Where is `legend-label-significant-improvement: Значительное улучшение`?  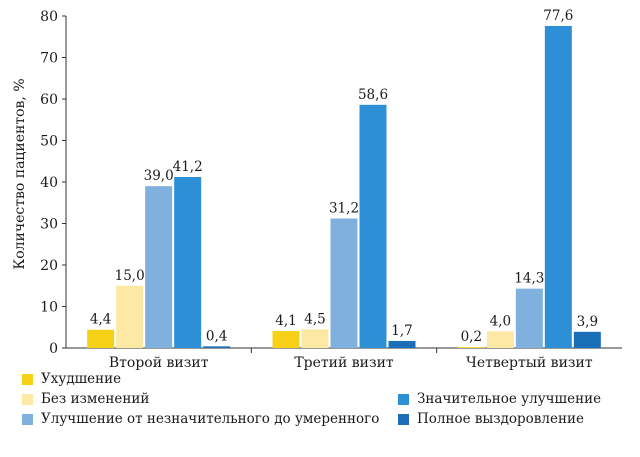 legend-label-significant-improvement: Значительное улучшение is located at coordinates (509, 399).